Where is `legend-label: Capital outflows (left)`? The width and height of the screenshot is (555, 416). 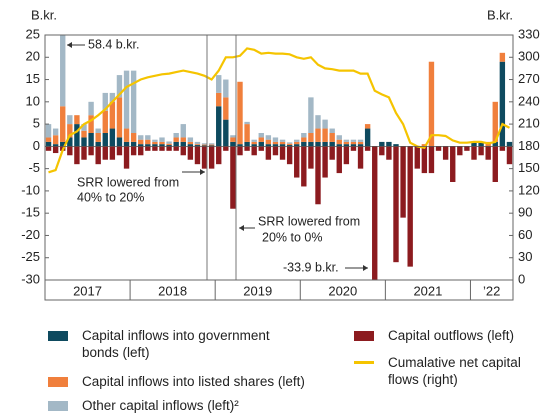
legend-label: Capital outflows (left) is located at coordinates (451, 335).